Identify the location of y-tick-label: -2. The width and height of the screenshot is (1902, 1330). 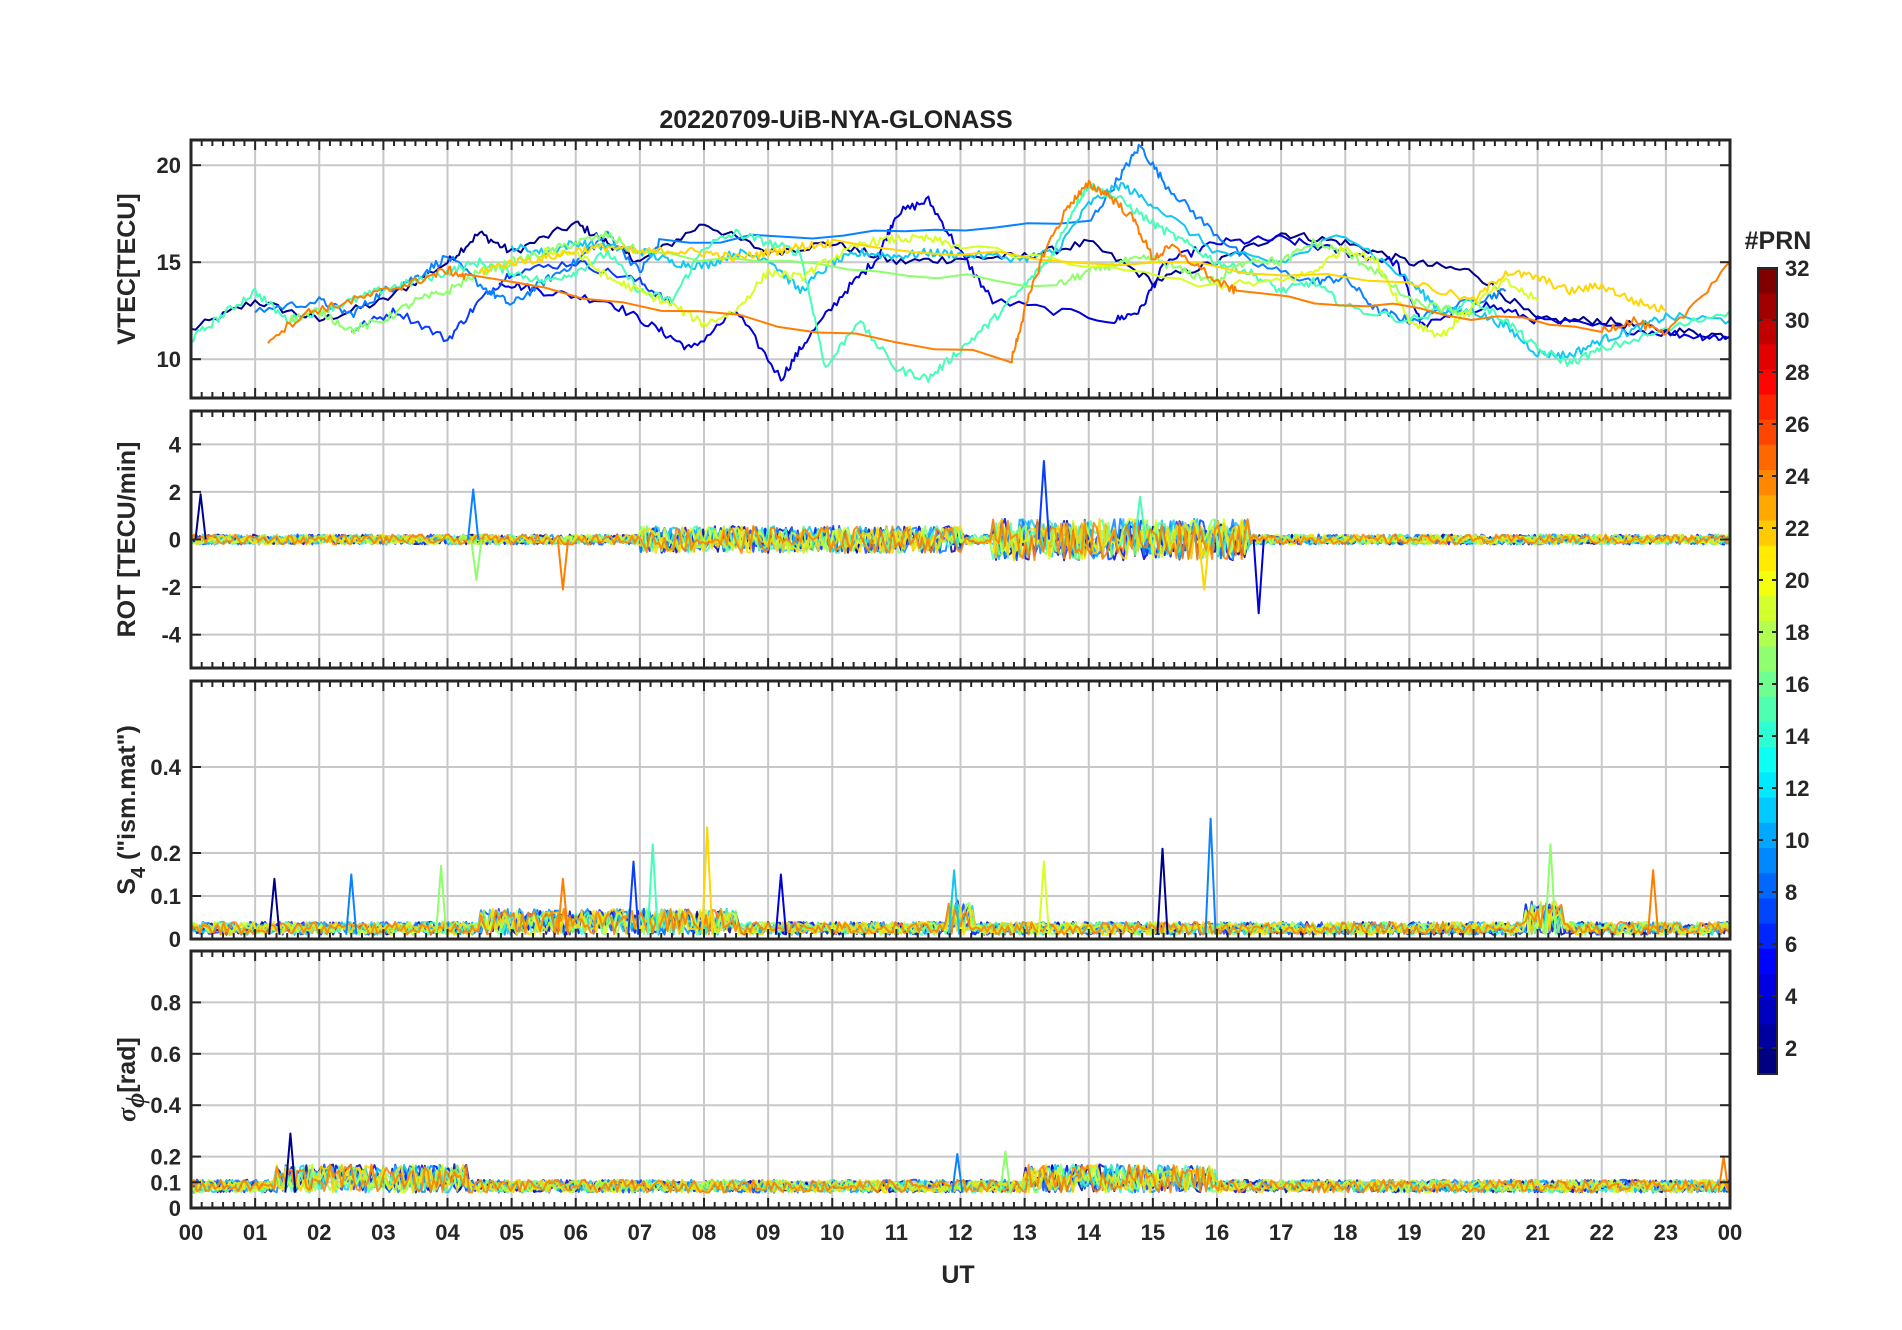
(171, 587).